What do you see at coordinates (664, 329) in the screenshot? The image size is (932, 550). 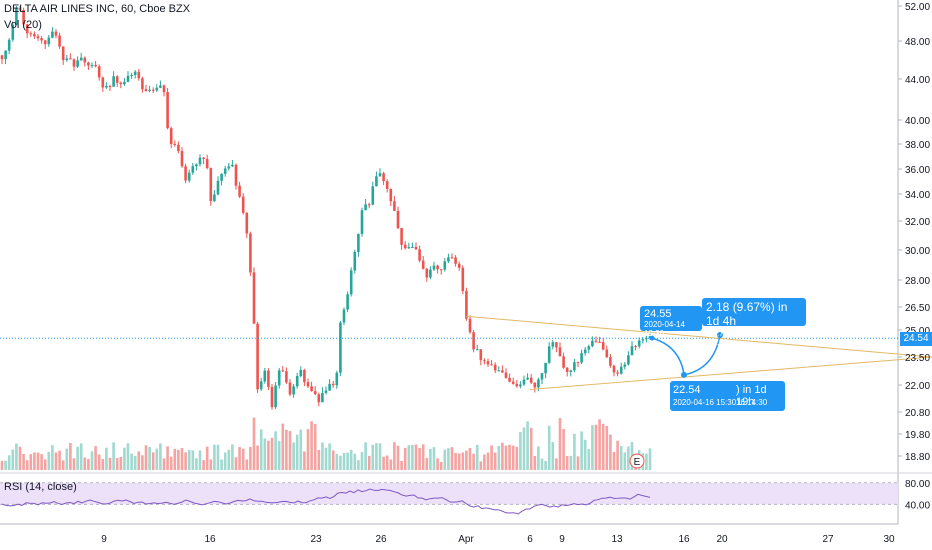 I see `start-time: 2020-04-14 19:30` at bounding box center [664, 329].